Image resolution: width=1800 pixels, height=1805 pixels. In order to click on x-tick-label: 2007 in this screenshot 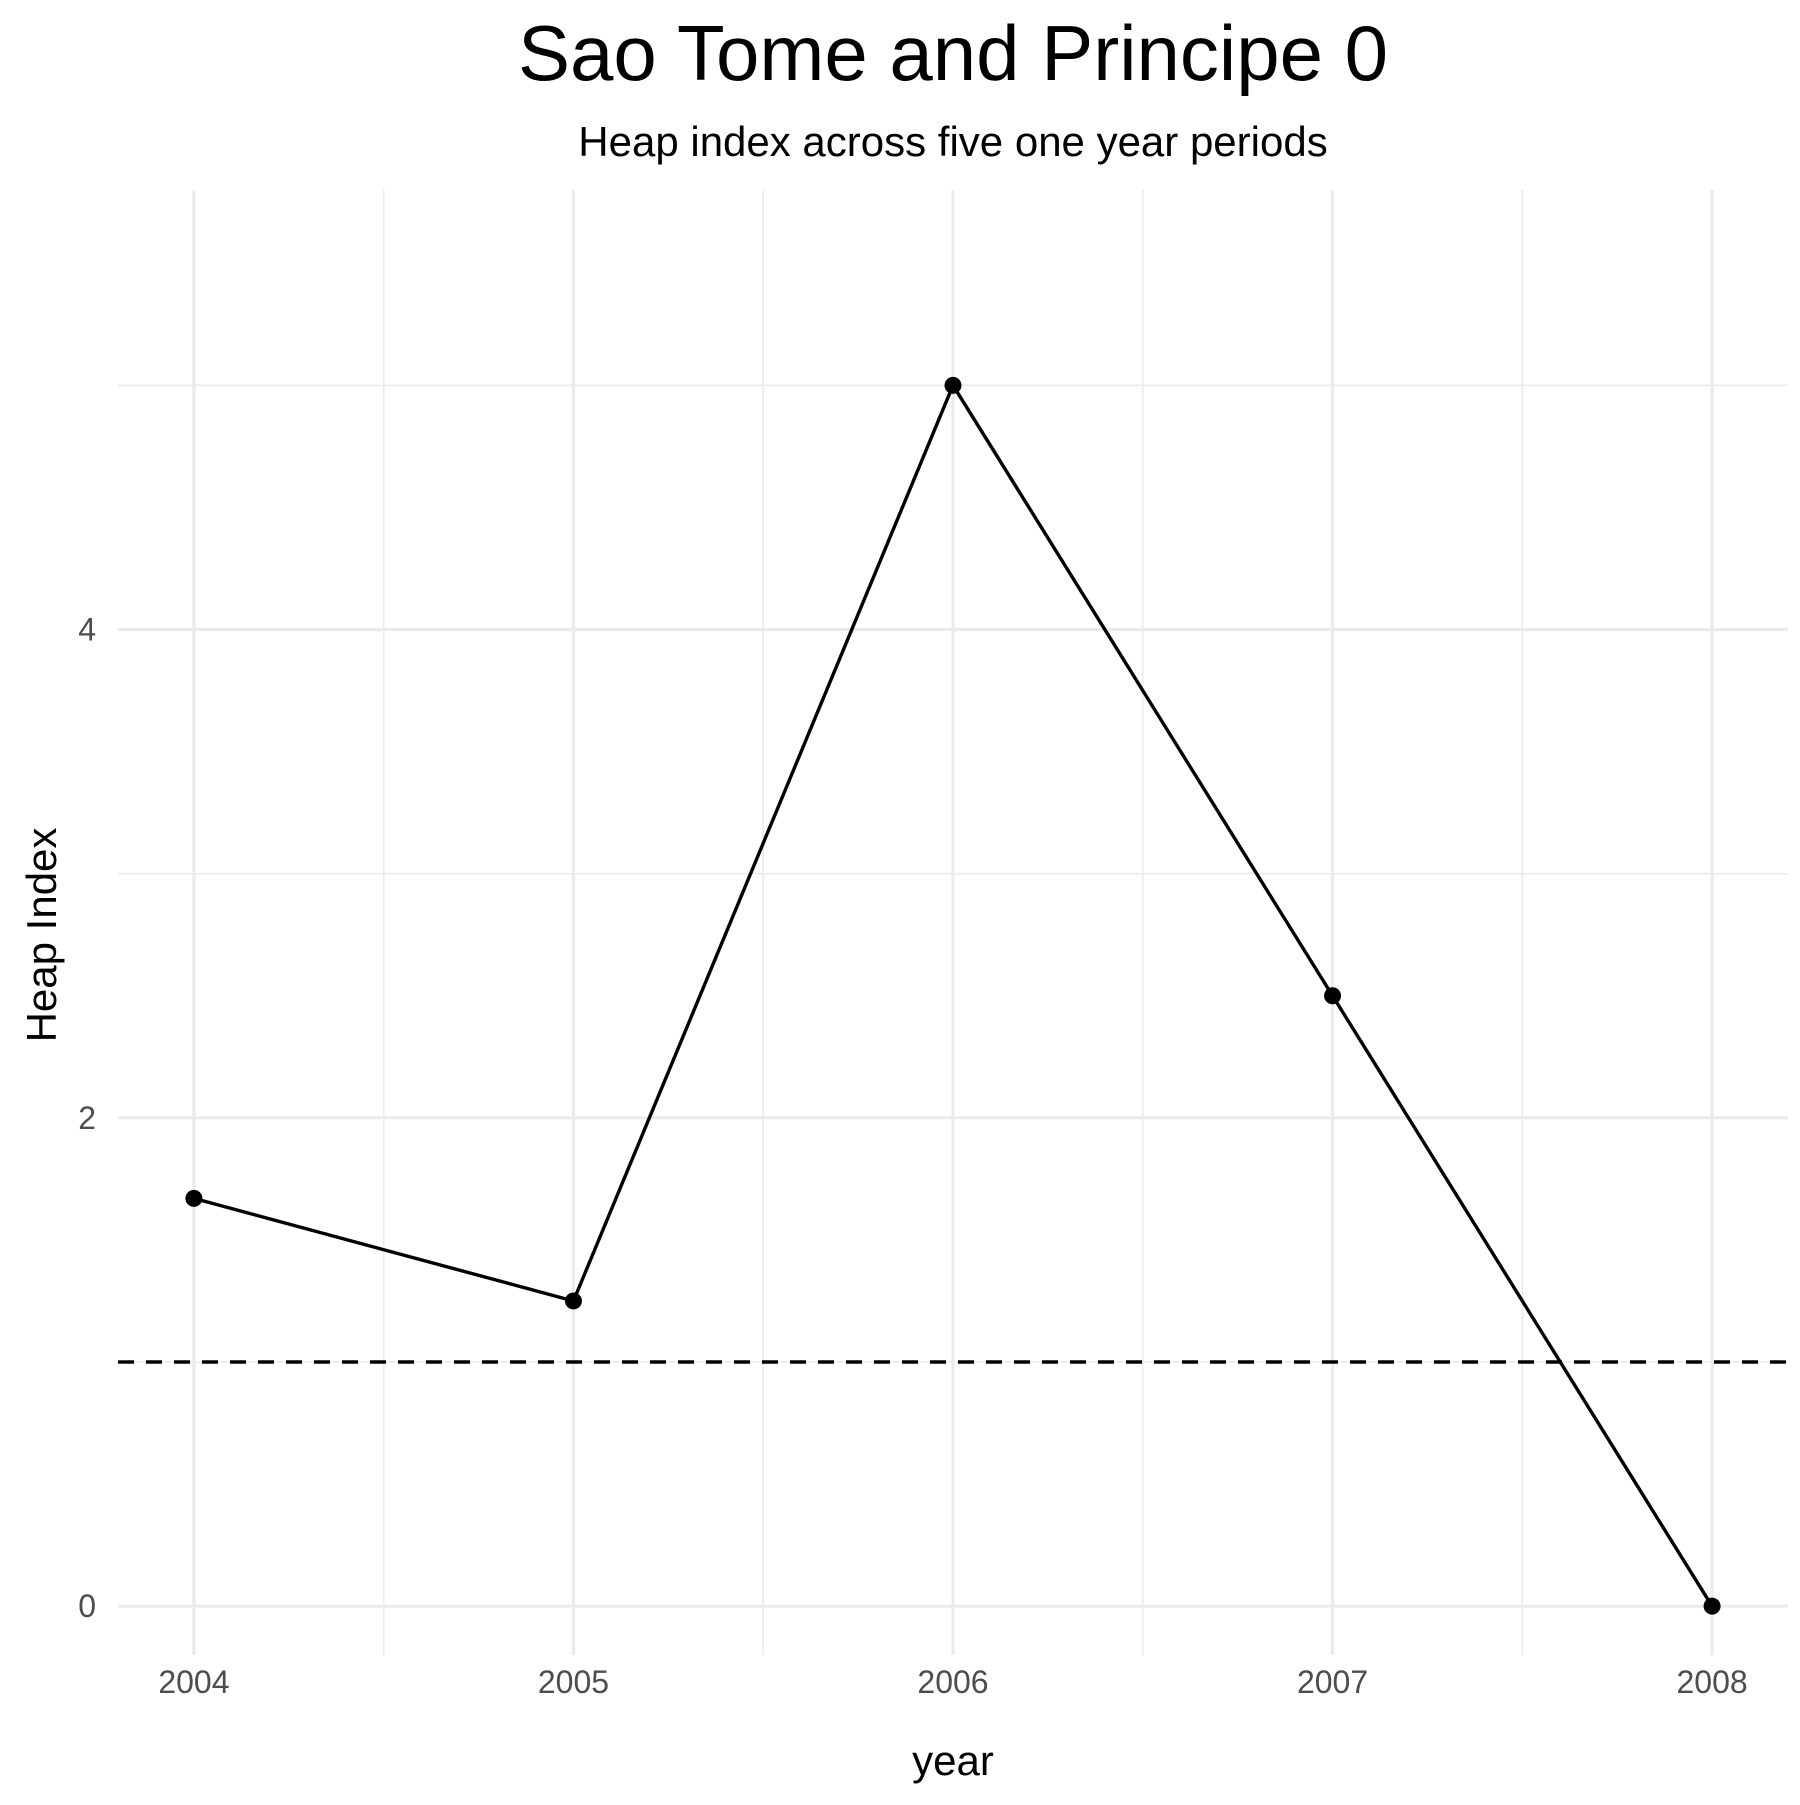, I will do `click(1332, 1682)`.